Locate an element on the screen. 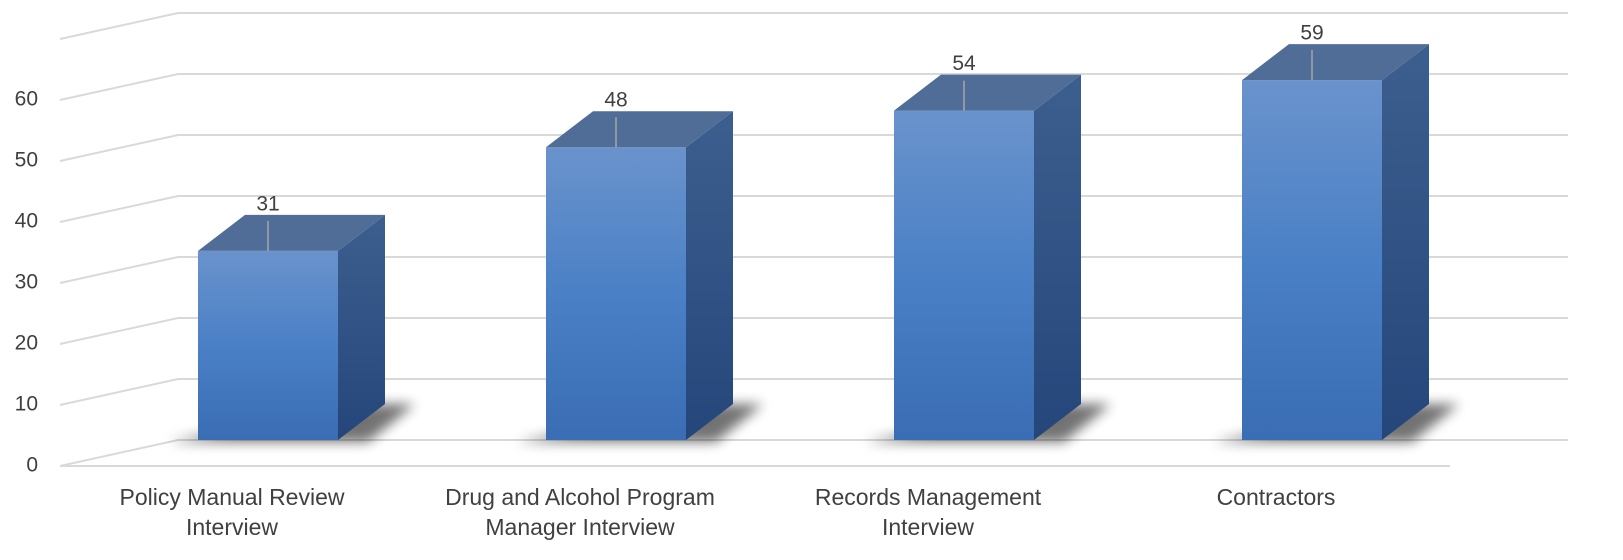  wall-top is located at coordinates (813, 26).